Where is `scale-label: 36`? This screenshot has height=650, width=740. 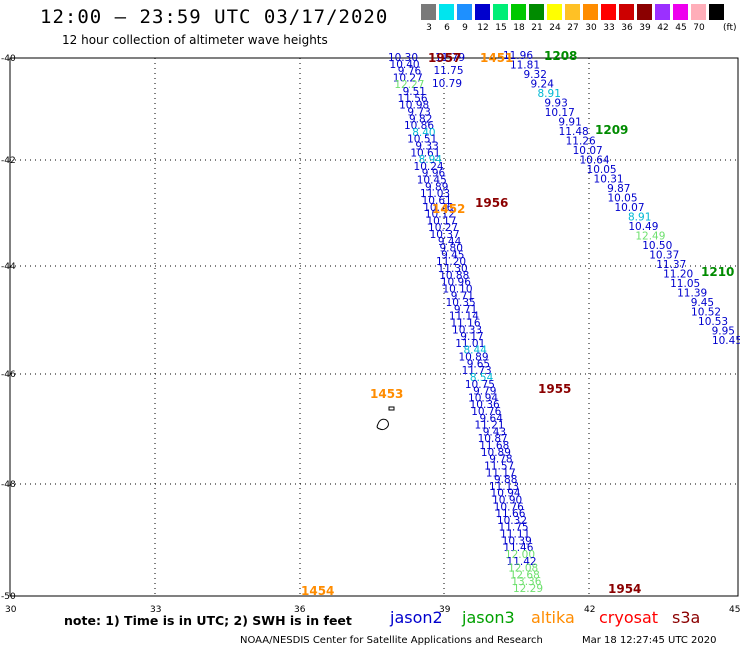
scale-label: 36 is located at coordinates (627, 28).